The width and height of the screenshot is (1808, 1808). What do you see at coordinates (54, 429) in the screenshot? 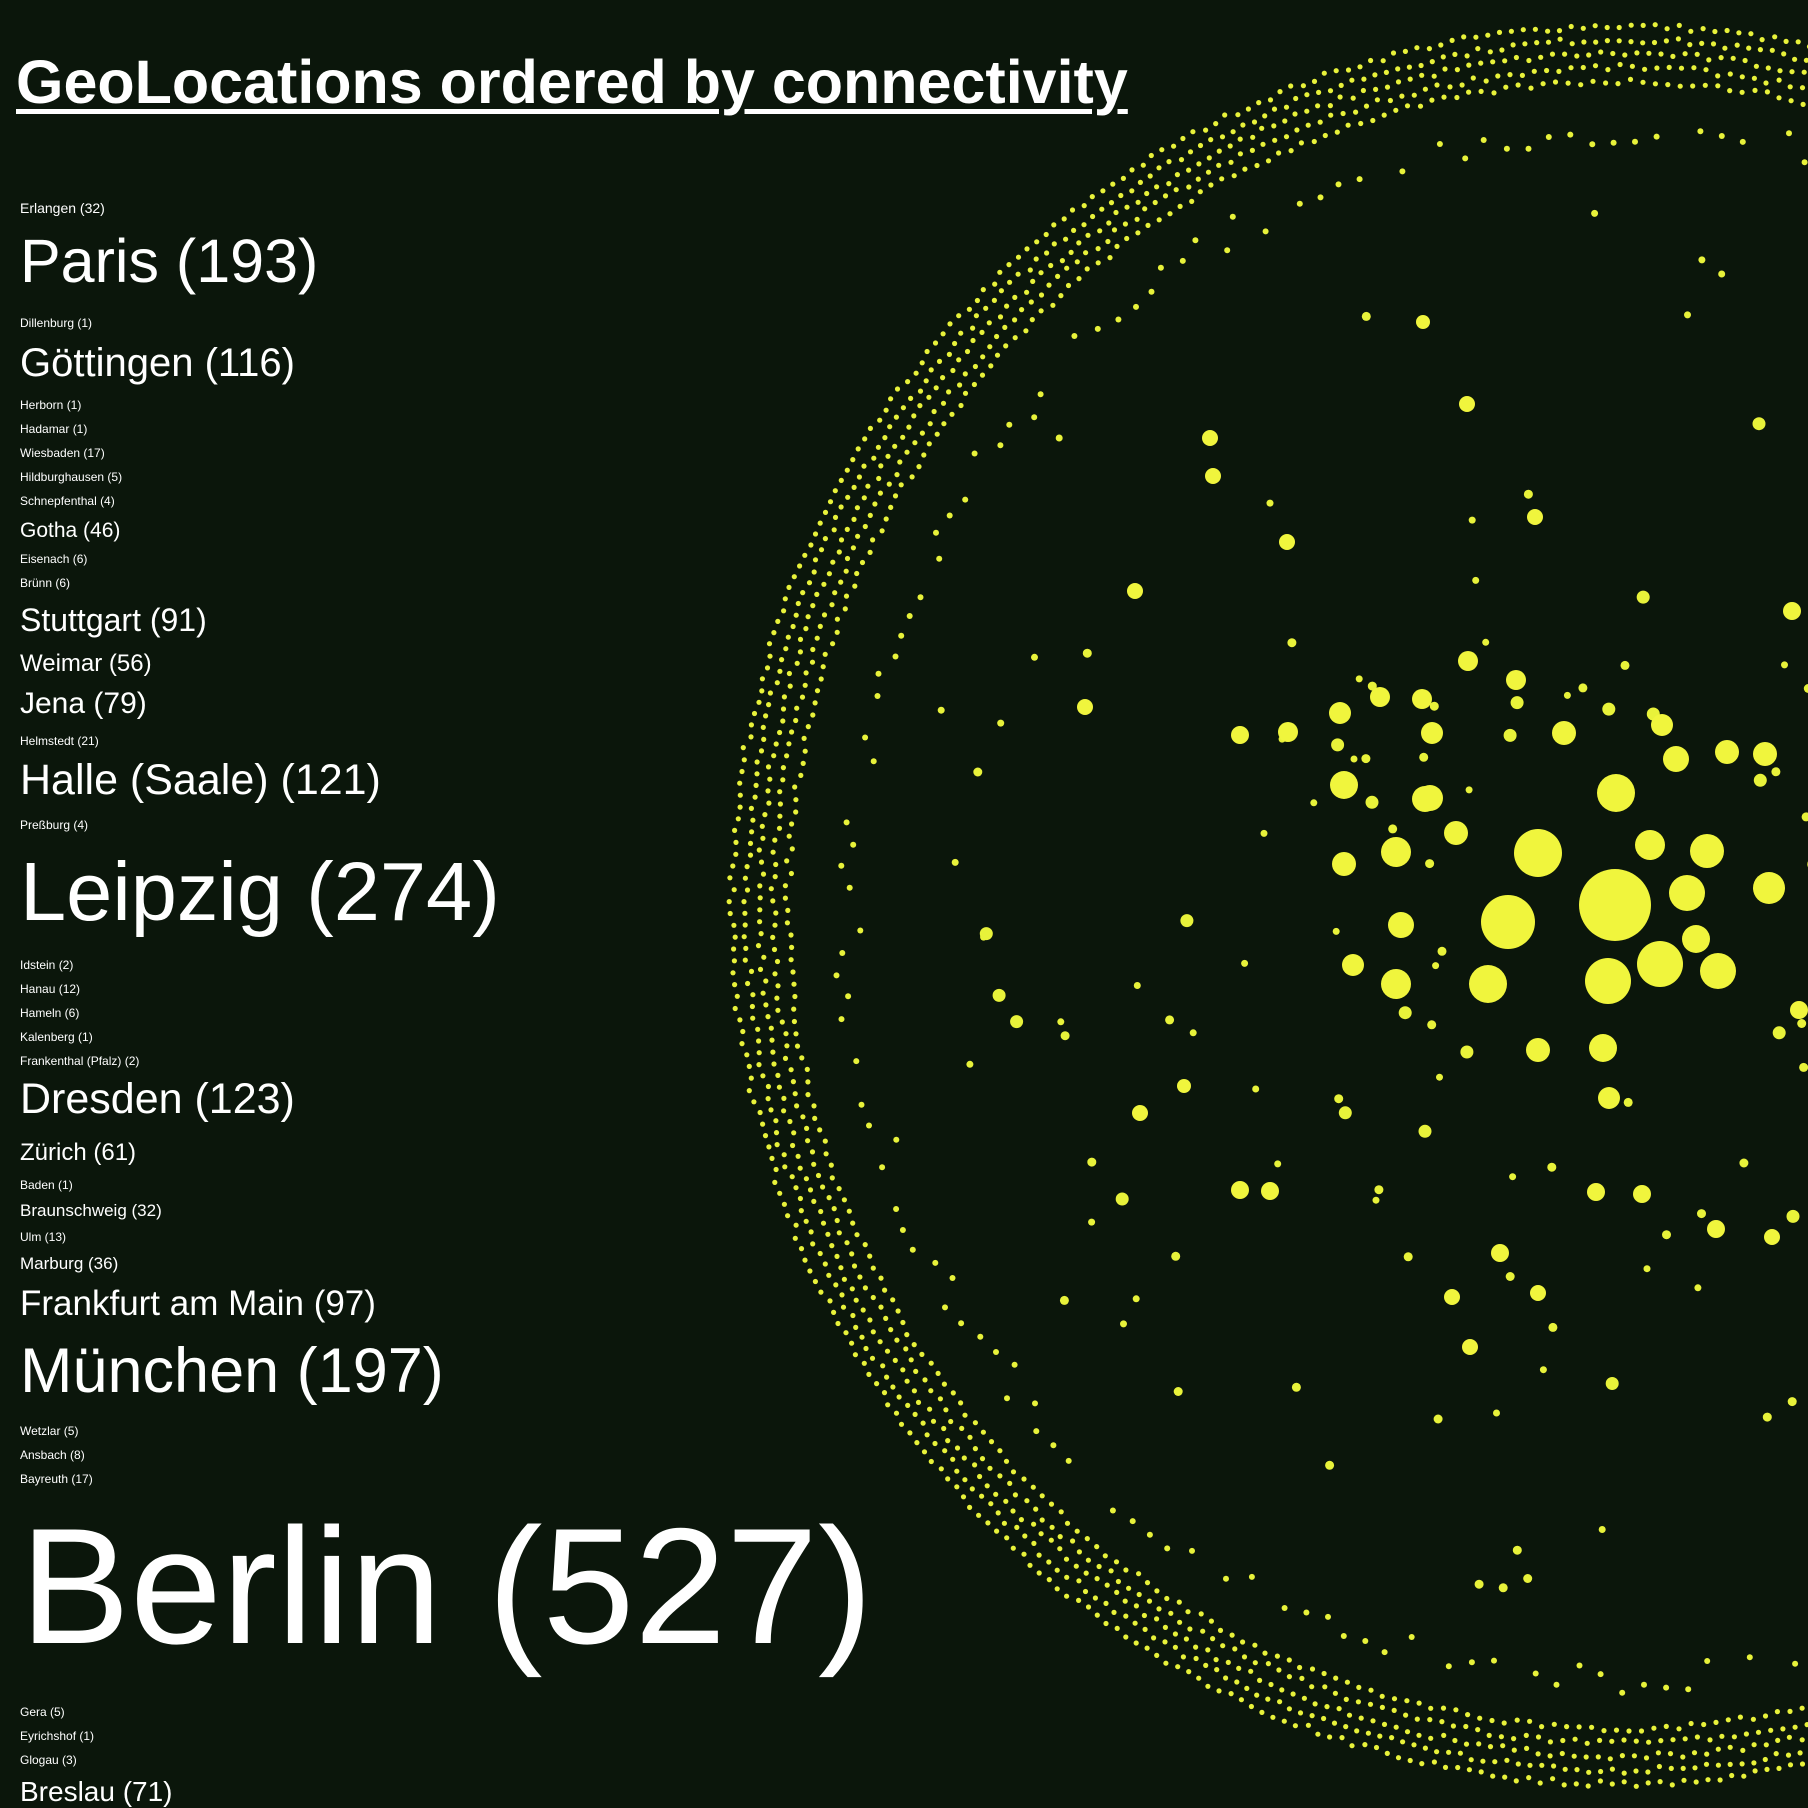
I see `location-hadamar: Hadamar (1)` at bounding box center [54, 429].